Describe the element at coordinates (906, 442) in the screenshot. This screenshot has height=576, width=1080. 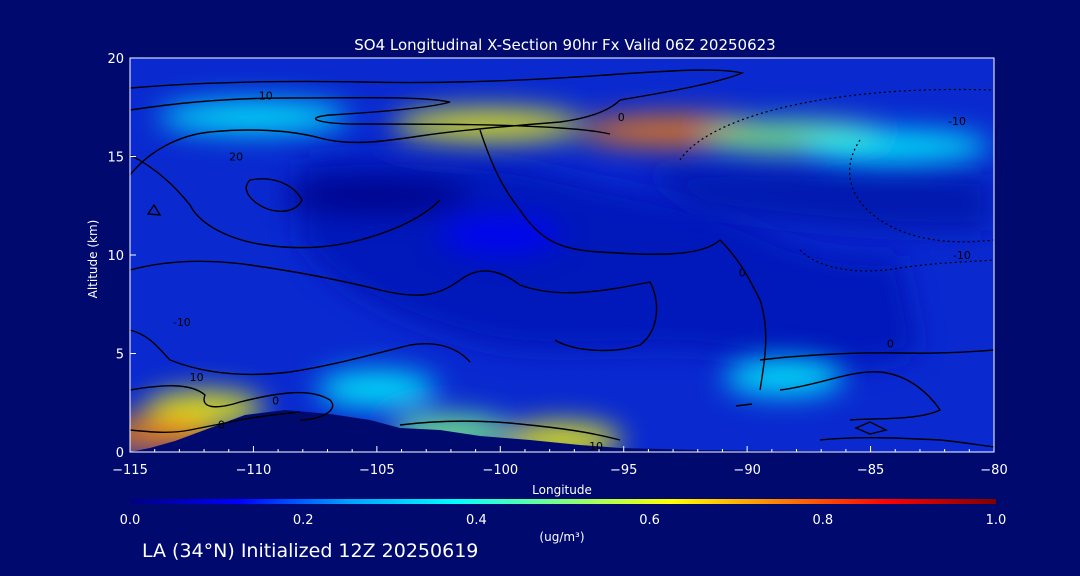
I see `contour-right-bottom` at that location.